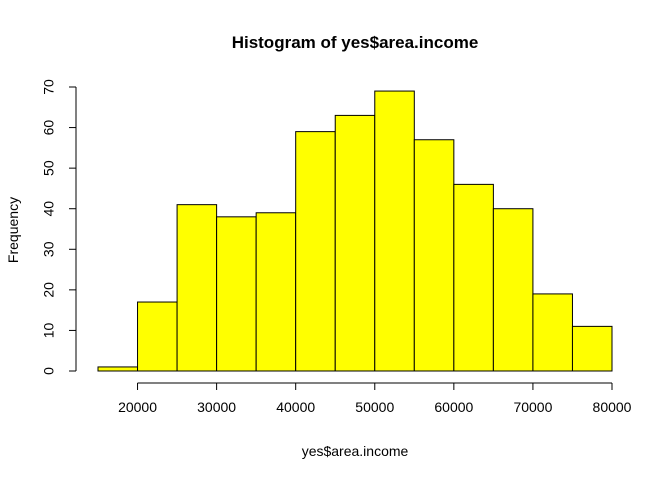 This screenshot has width=672, height=480. I want to click on y-tick-label: 70, so click(49, 87).